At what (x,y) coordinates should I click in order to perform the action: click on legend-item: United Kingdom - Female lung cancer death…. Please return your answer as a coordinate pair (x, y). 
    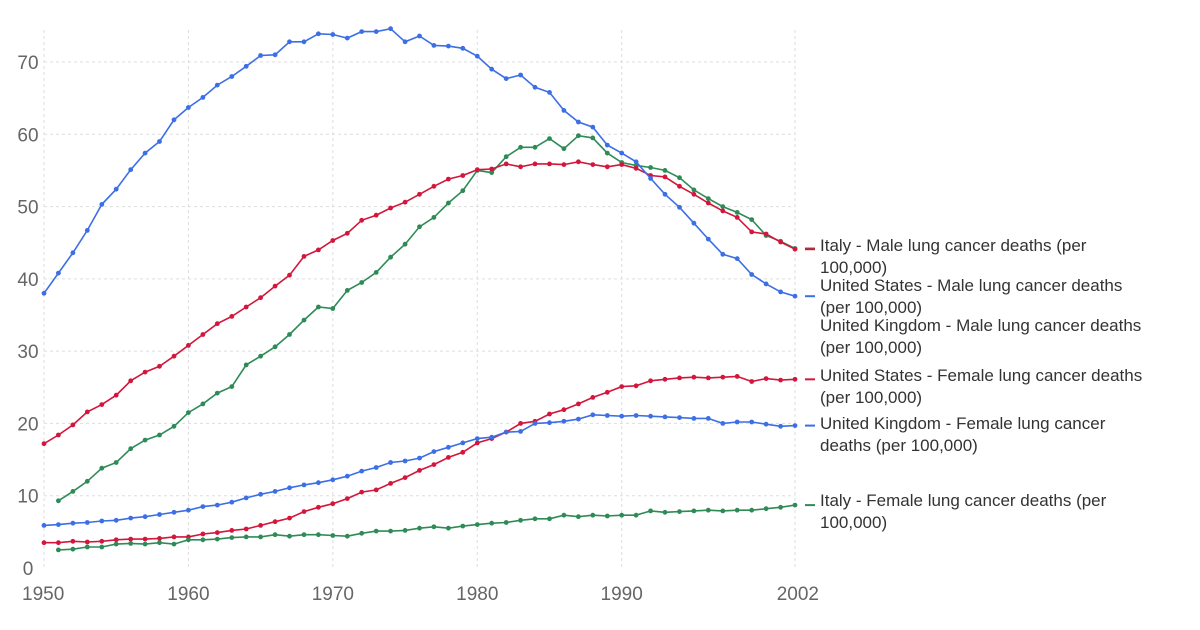
    Looking at the image, I should click on (955, 434).